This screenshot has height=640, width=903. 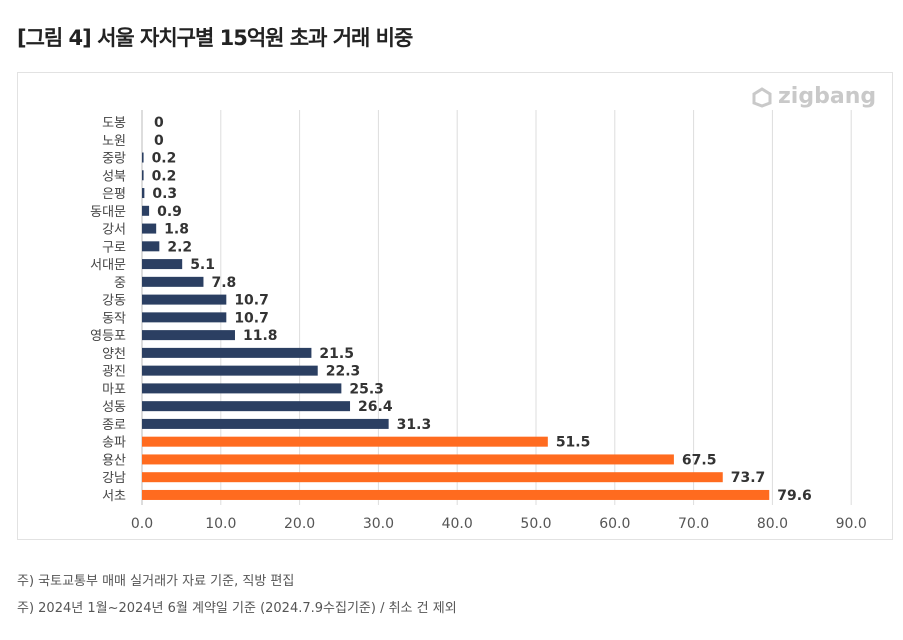 What do you see at coordinates (378, 524) in the screenshot?
I see `x-tick-label: 30.0` at bounding box center [378, 524].